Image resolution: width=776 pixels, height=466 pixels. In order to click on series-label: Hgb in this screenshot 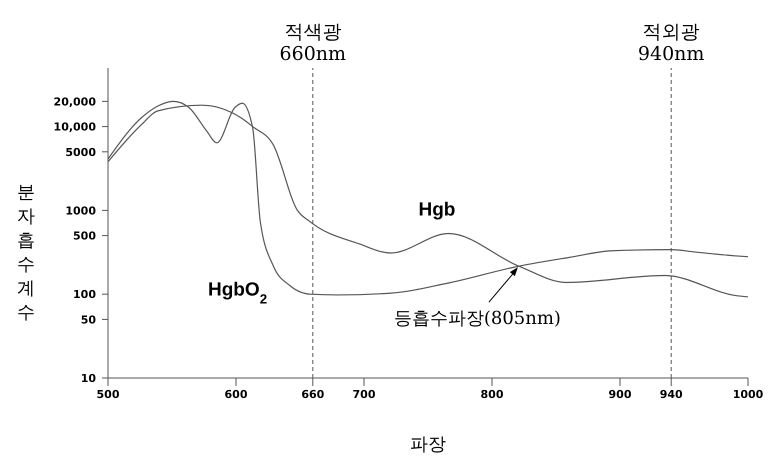, I will do `click(437, 209)`.